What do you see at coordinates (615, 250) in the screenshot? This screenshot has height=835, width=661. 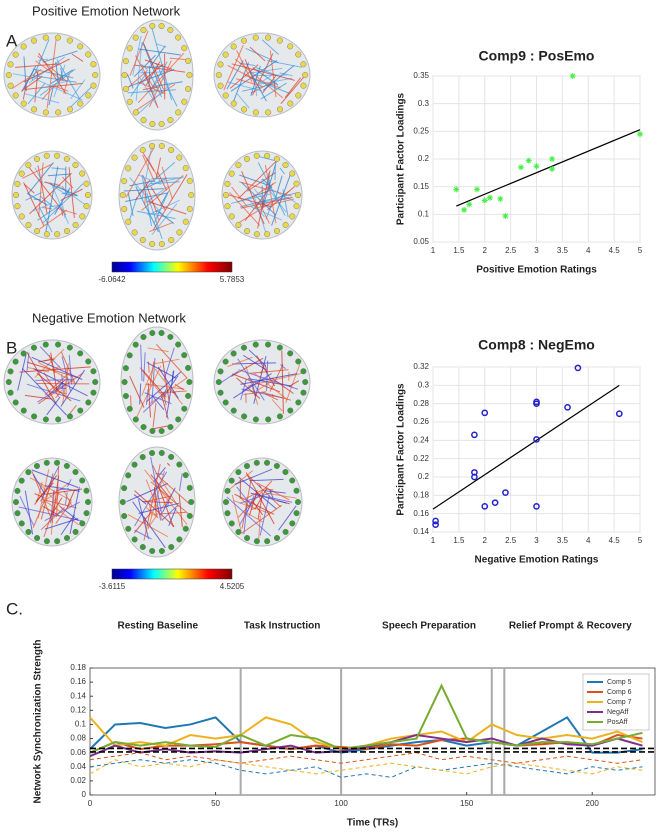 I see `x-tick-label: 4.5` at bounding box center [615, 250].